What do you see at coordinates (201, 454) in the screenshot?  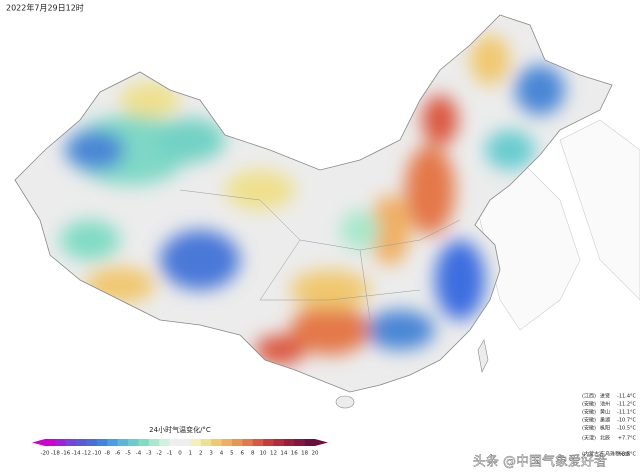 I see `legend-tick-label: 2` at bounding box center [201, 454].